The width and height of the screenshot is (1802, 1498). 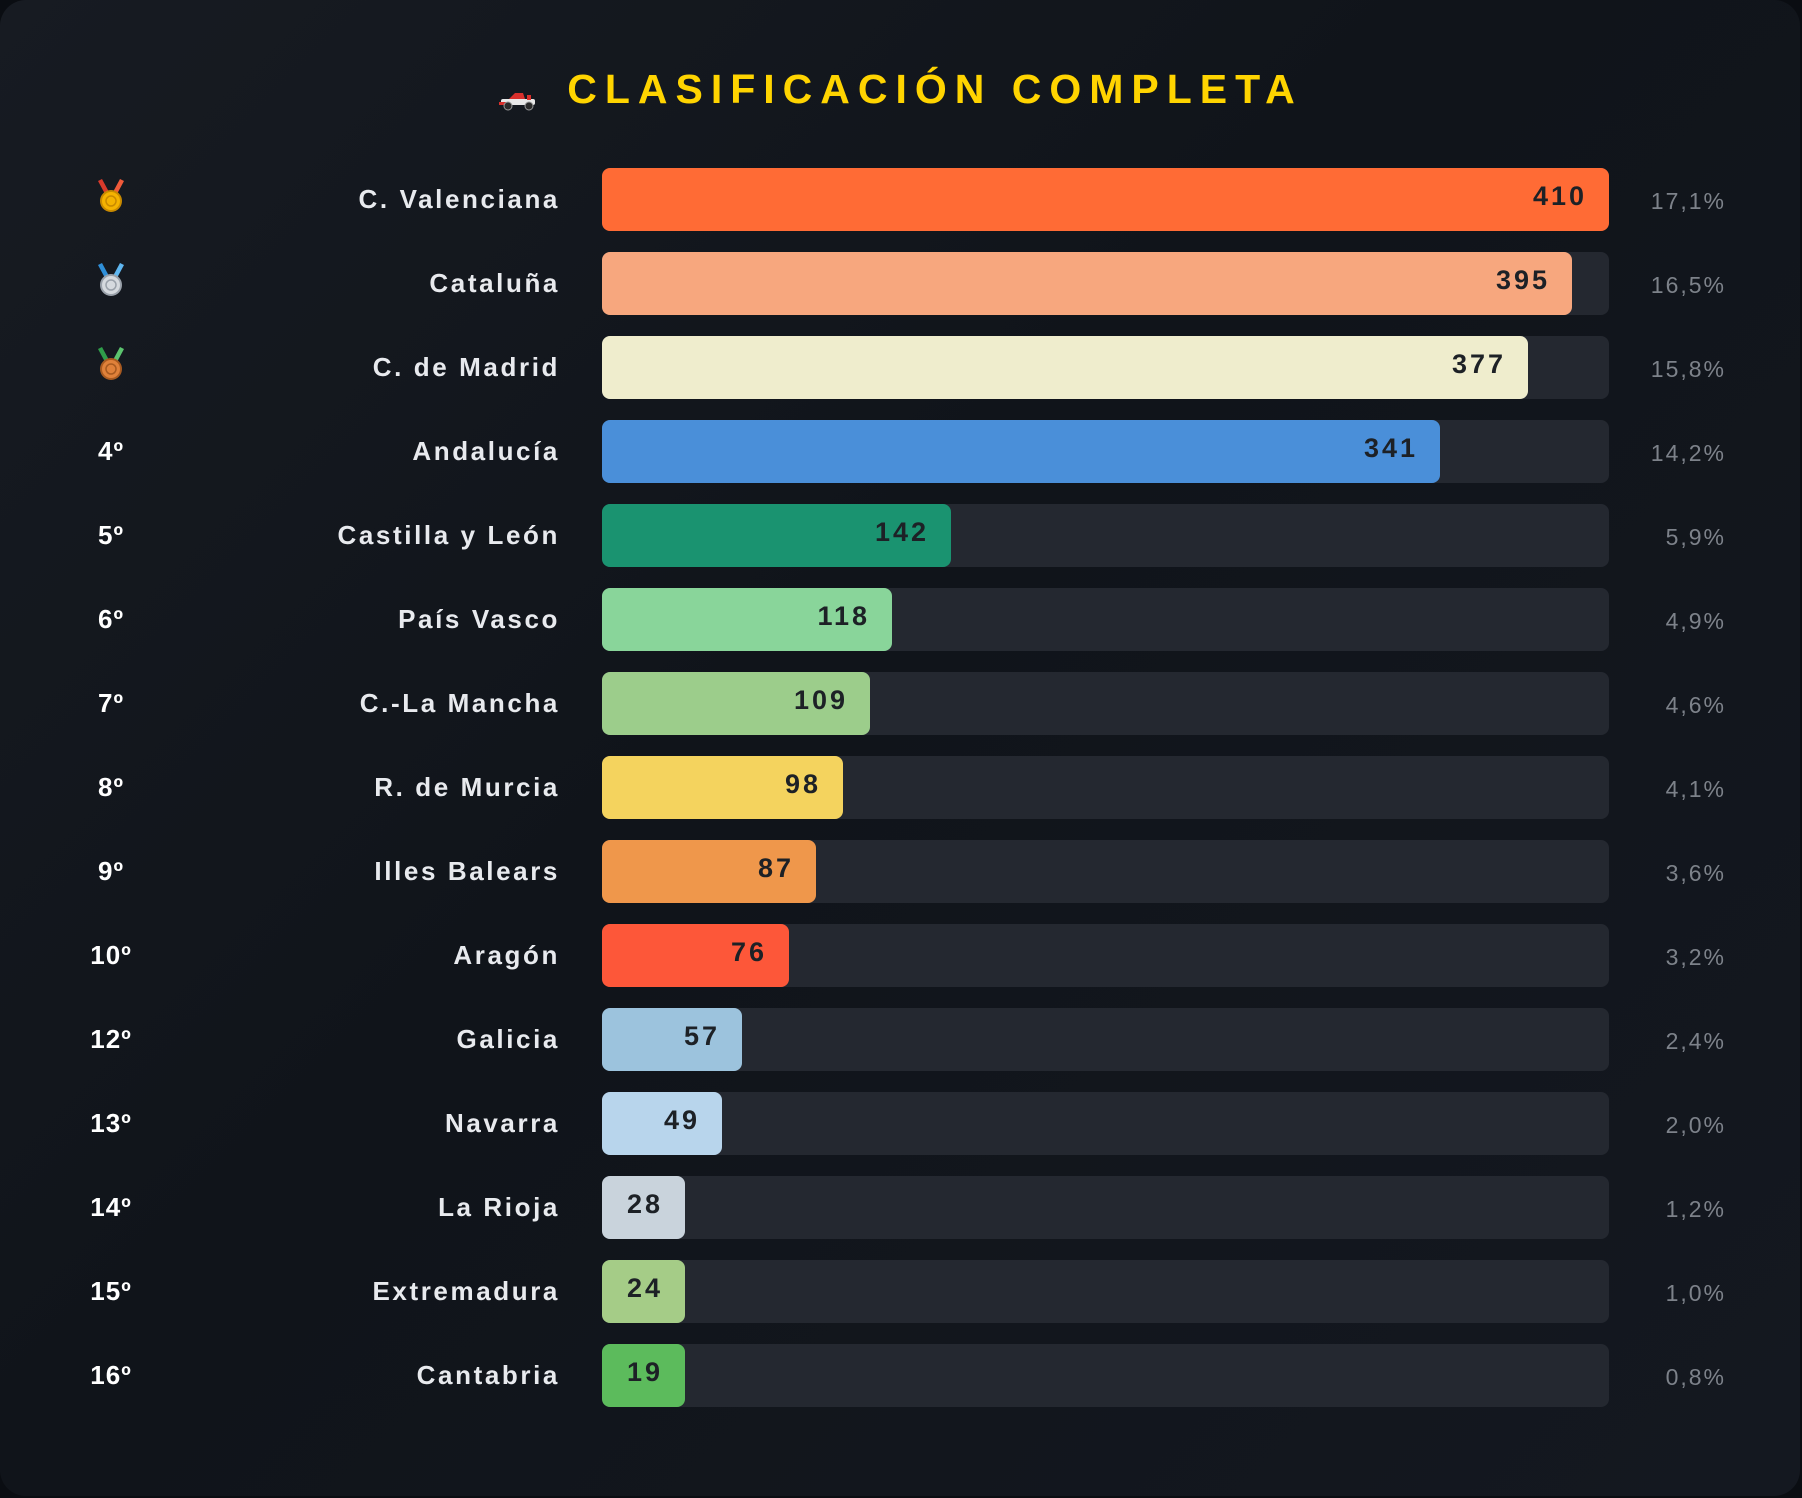 I want to click on percentage-label: 3,6%, so click(x=1695, y=873).